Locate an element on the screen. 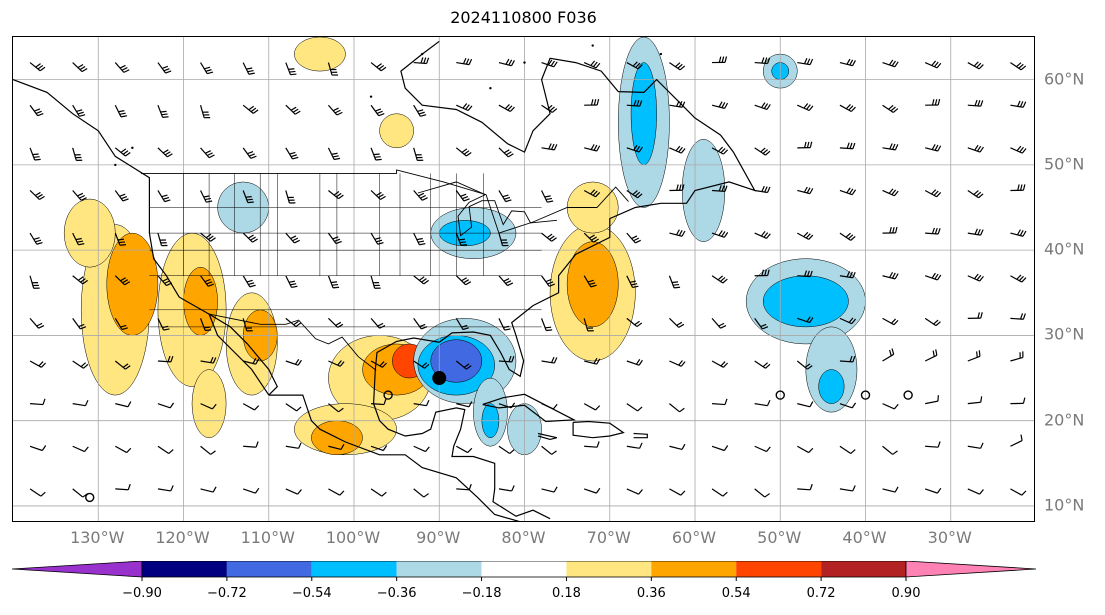  longitude-label: 110°W is located at coordinates (267, 537).